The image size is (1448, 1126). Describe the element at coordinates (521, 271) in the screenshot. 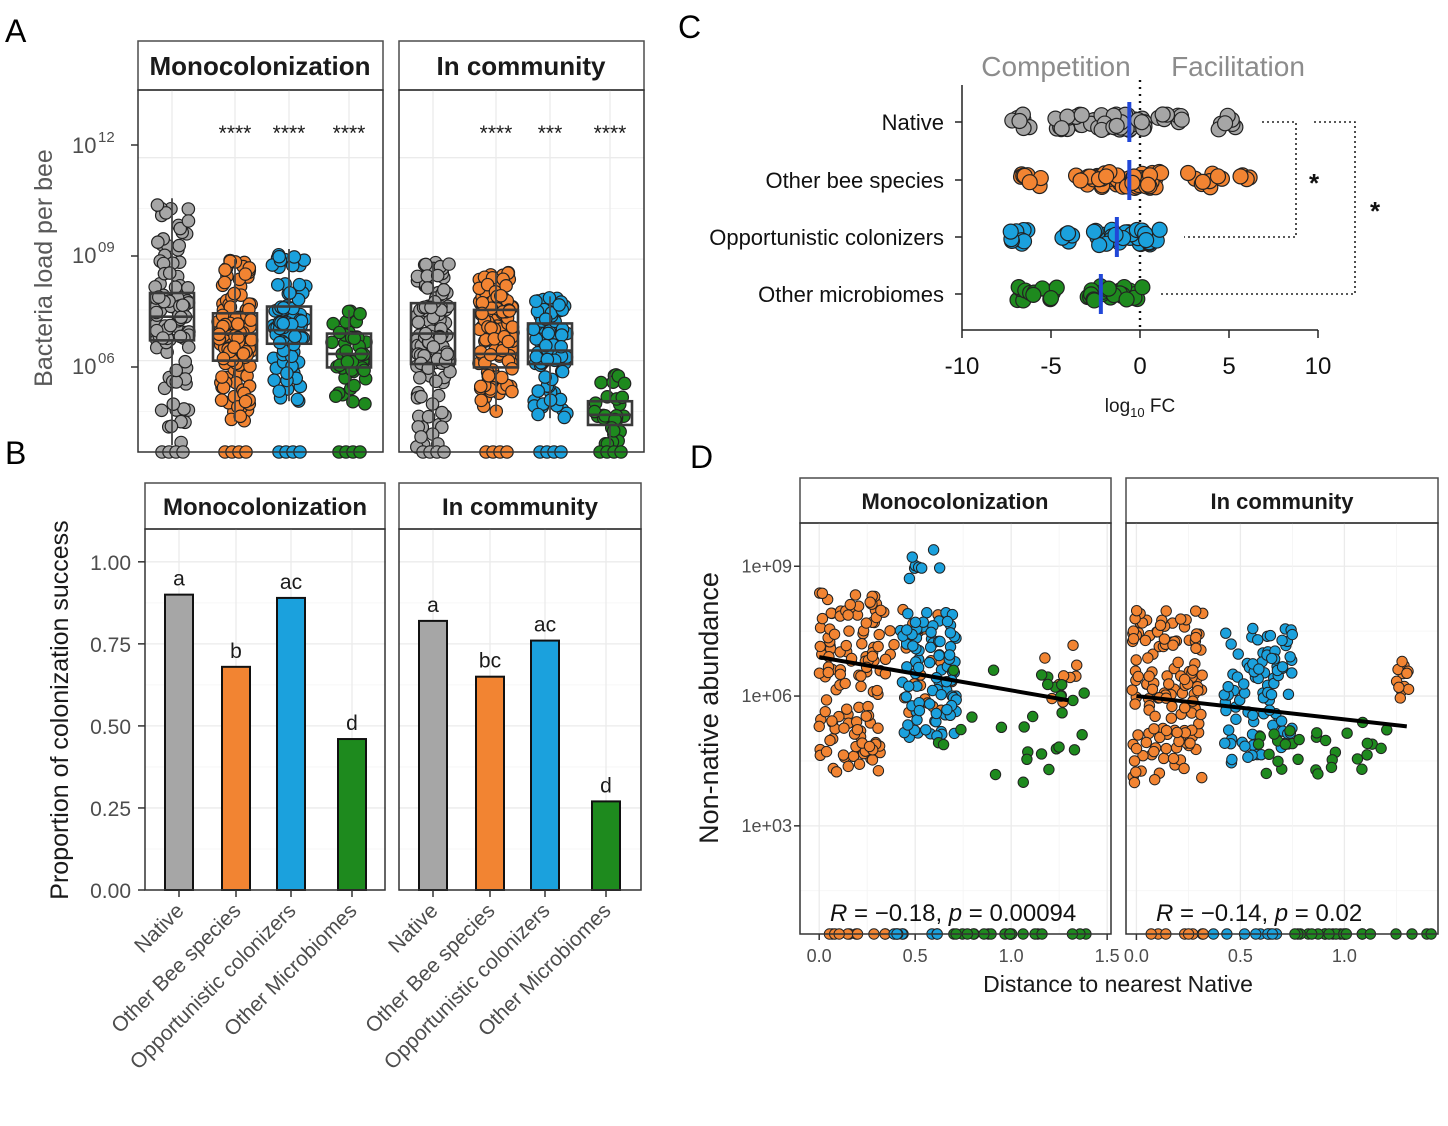

I see `a-panel-border-community` at that location.